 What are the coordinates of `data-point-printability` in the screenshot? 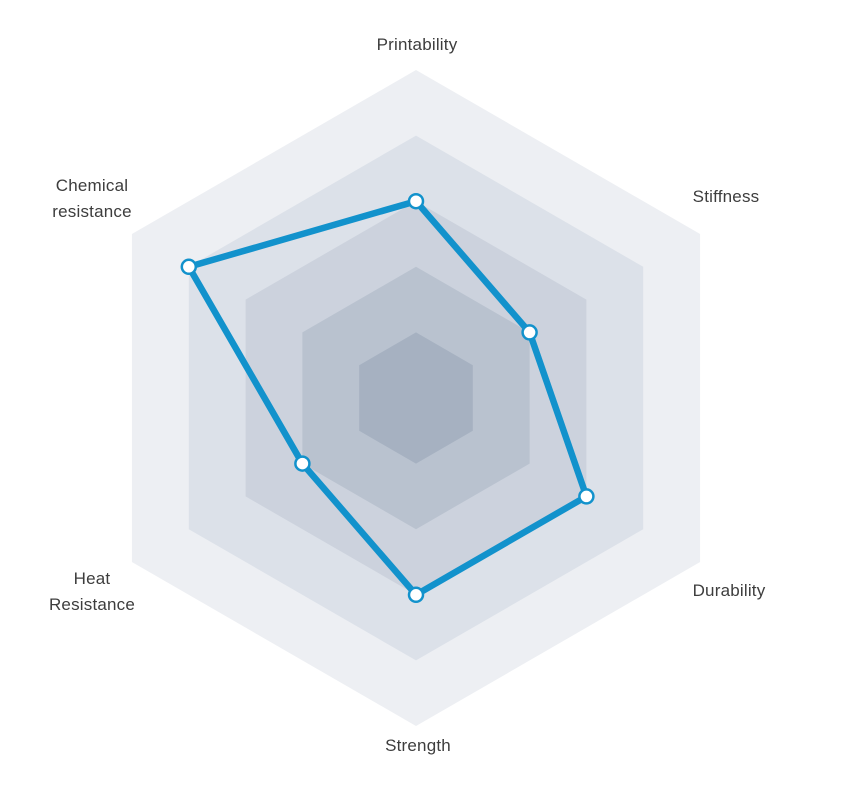 It's located at (416, 201).